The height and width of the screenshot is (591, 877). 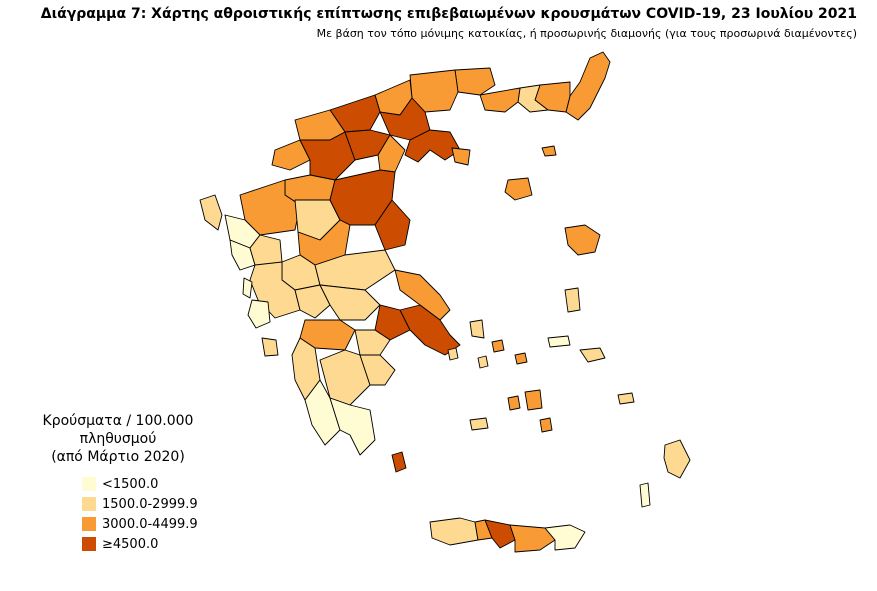 What do you see at coordinates (352, 426) in the screenshot?
I see `region-lakonia` at bounding box center [352, 426].